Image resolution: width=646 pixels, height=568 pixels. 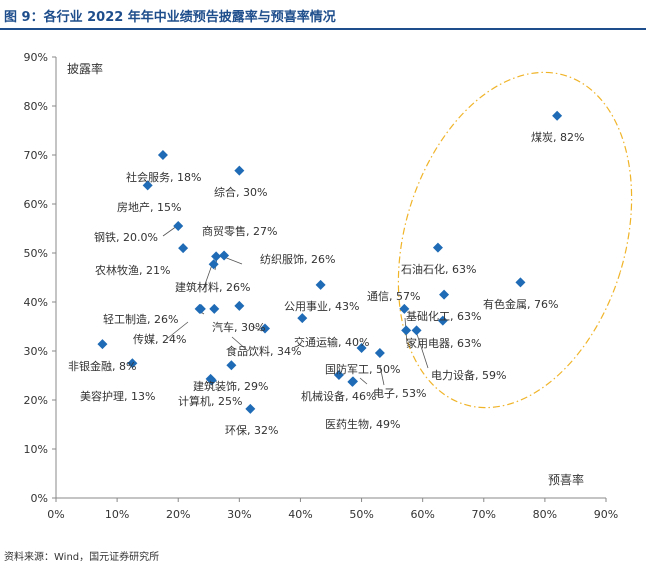 I want to click on y-tick-label: 0%, so click(x=39, y=498).